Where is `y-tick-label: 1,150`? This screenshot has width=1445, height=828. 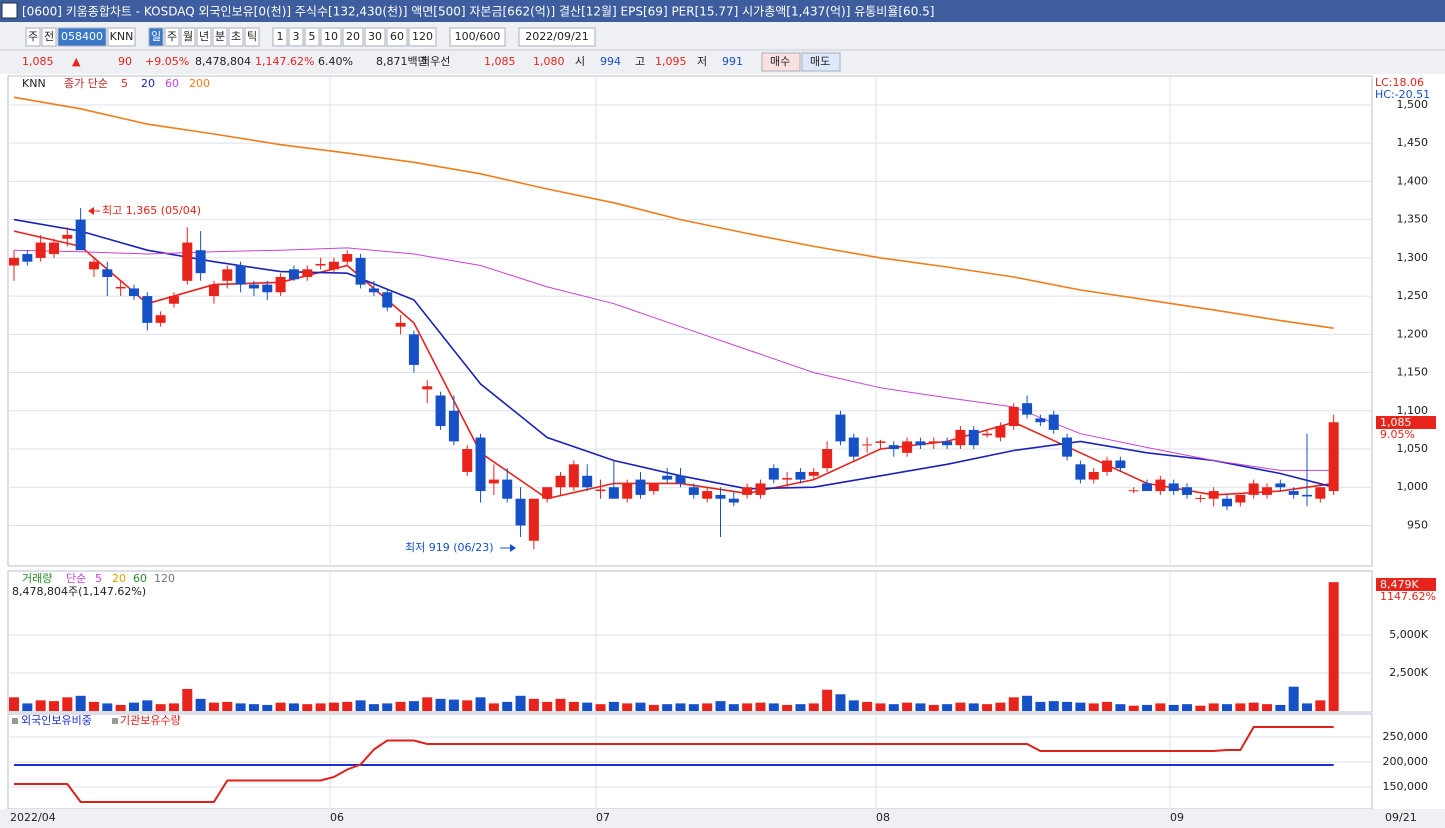
y-tick-label: 1,150 is located at coordinates (1413, 372).